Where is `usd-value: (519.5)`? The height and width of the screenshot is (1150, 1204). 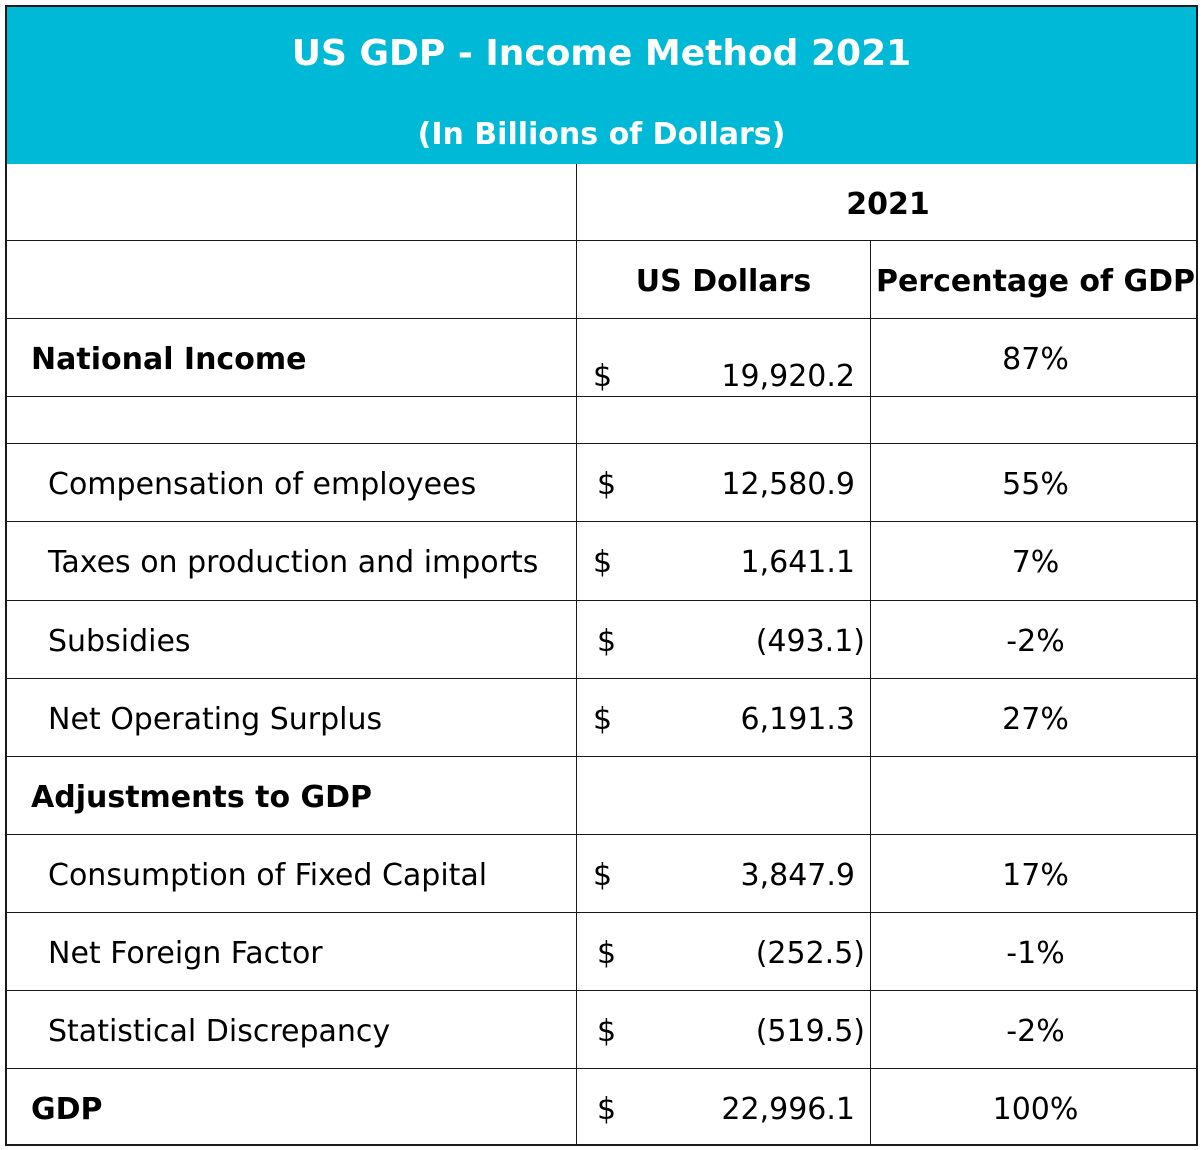 usd-value: (519.5) is located at coordinates (810, 1031).